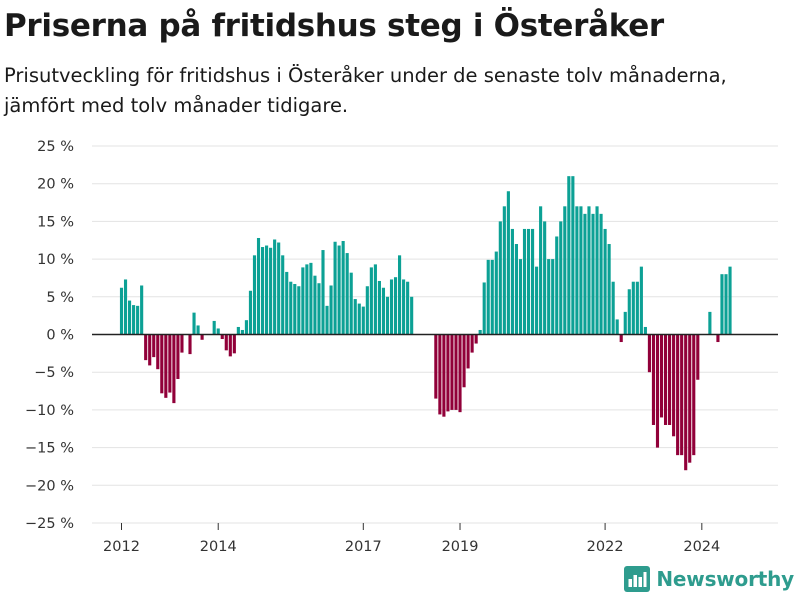 This screenshot has width=800, height=600. I want to click on y-tick-label: −20 %, so click(49, 486).